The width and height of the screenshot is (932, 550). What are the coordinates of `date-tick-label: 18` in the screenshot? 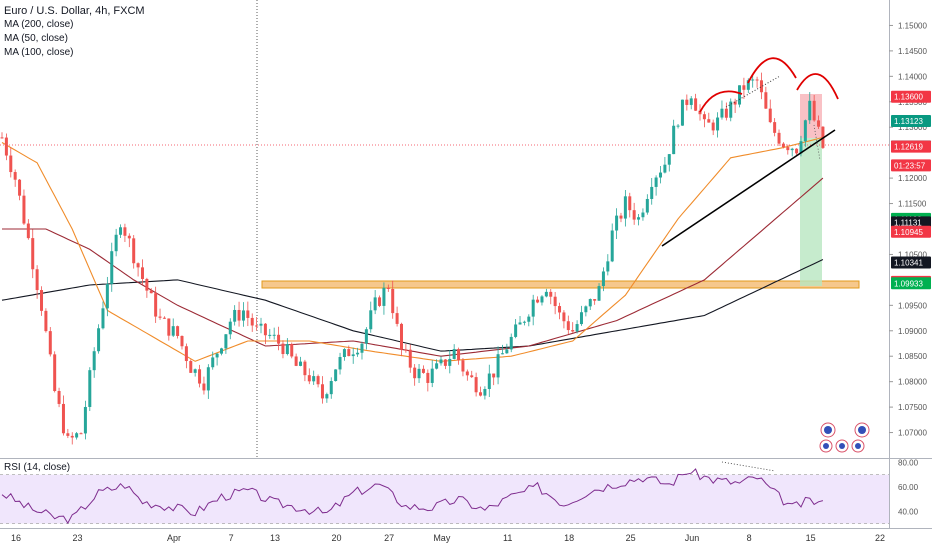 It's located at (569, 538).